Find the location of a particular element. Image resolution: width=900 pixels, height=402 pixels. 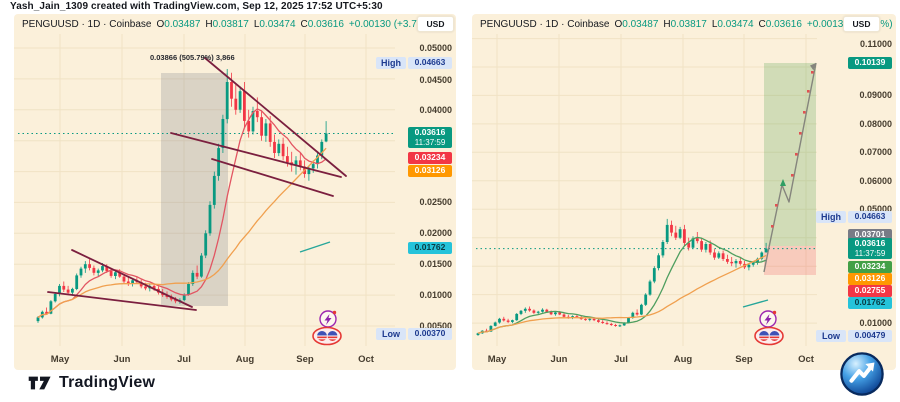

price-axis-label: 0.11000 is located at coordinates (875, 44).